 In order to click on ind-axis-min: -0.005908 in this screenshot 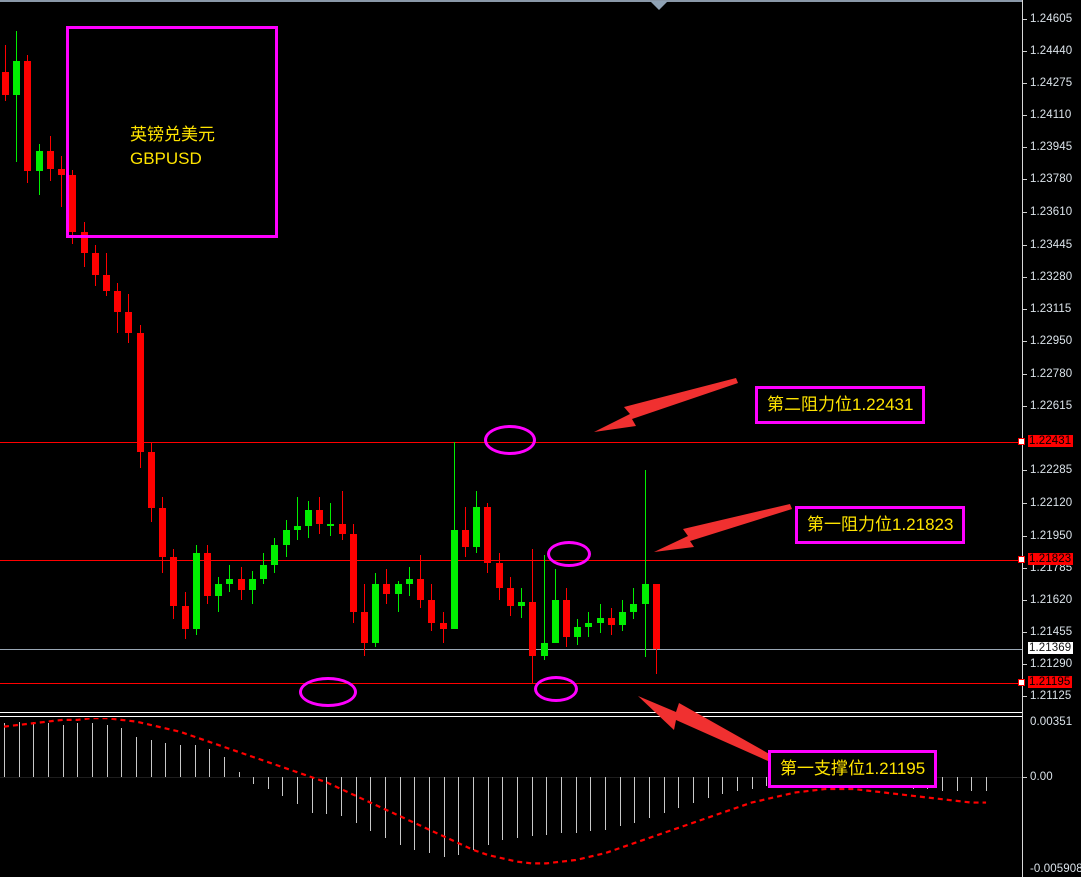, I will do `click(1055, 869)`.